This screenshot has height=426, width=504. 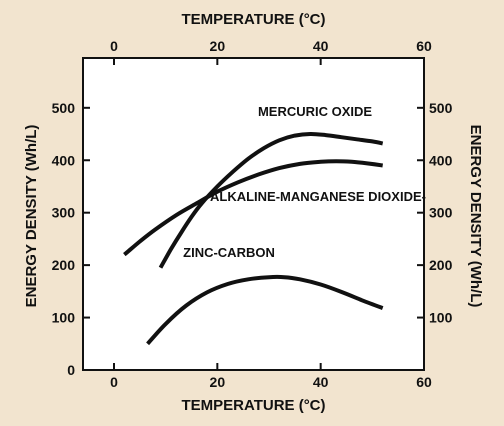 I want to click on x-tick-label-bottom: 20, so click(x=218, y=382).